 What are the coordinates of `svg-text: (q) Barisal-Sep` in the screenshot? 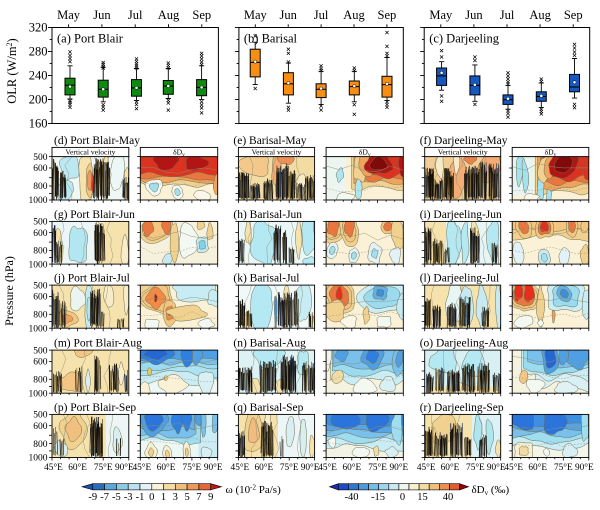 It's located at (268, 408).